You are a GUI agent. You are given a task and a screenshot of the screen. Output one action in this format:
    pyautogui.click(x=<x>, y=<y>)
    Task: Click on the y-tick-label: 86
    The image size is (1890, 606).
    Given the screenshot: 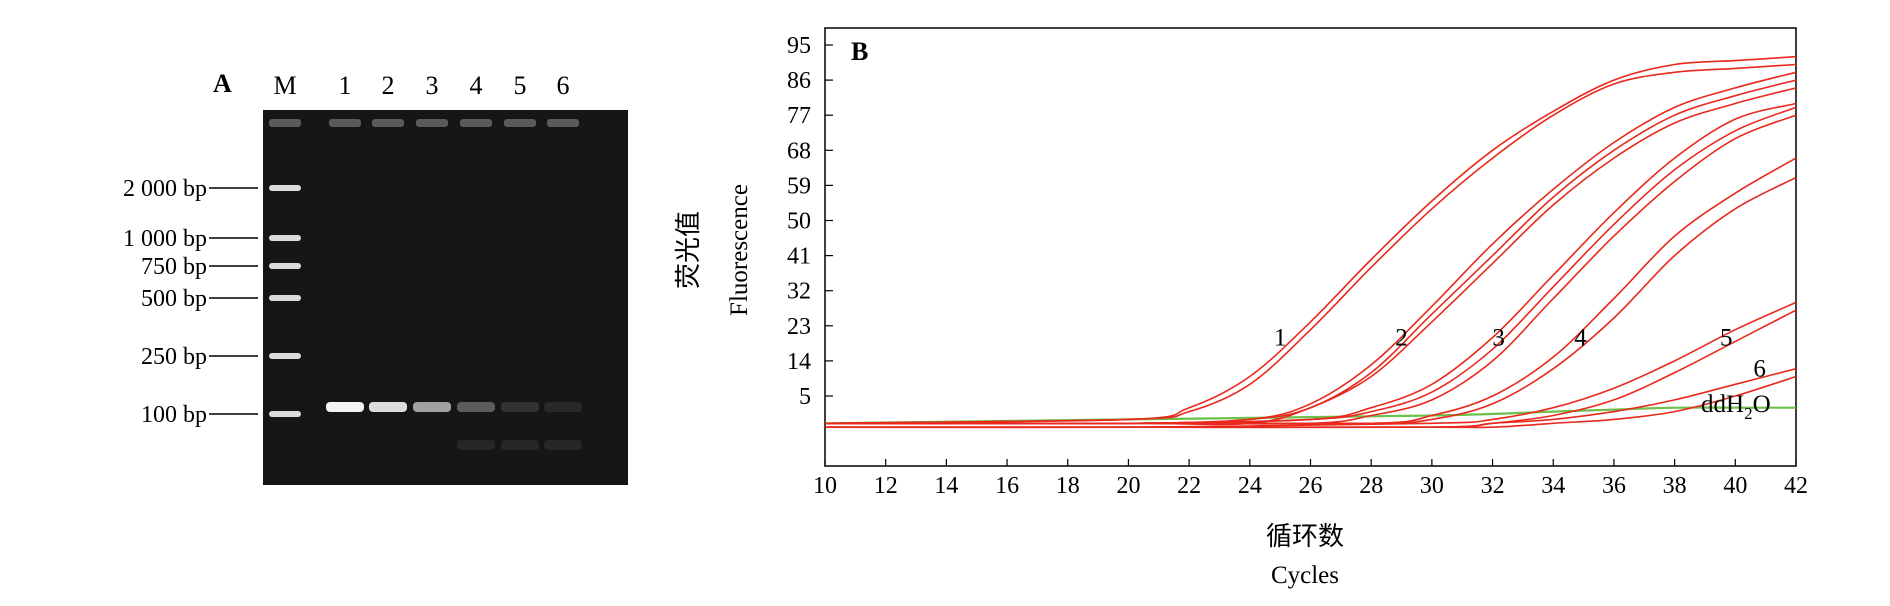 What is the action you would take?
    pyautogui.click(x=799, y=81)
    